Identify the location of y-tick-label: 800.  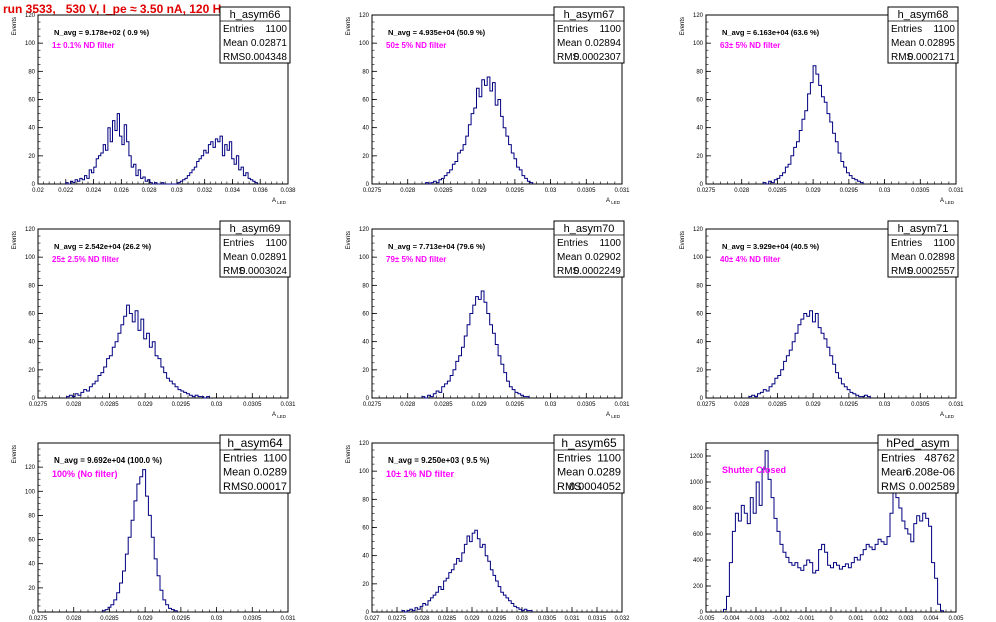
(698, 509).